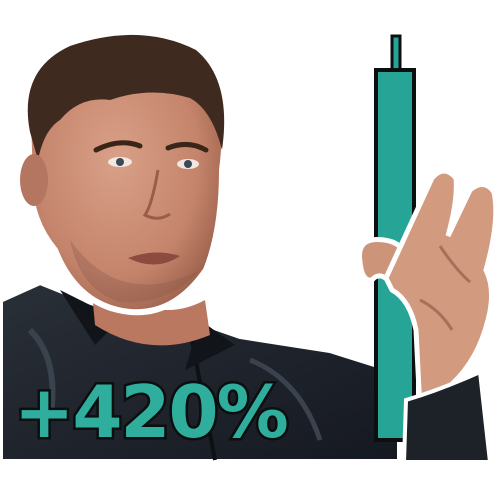  I want to click on hair-shape, so click(126, 97).